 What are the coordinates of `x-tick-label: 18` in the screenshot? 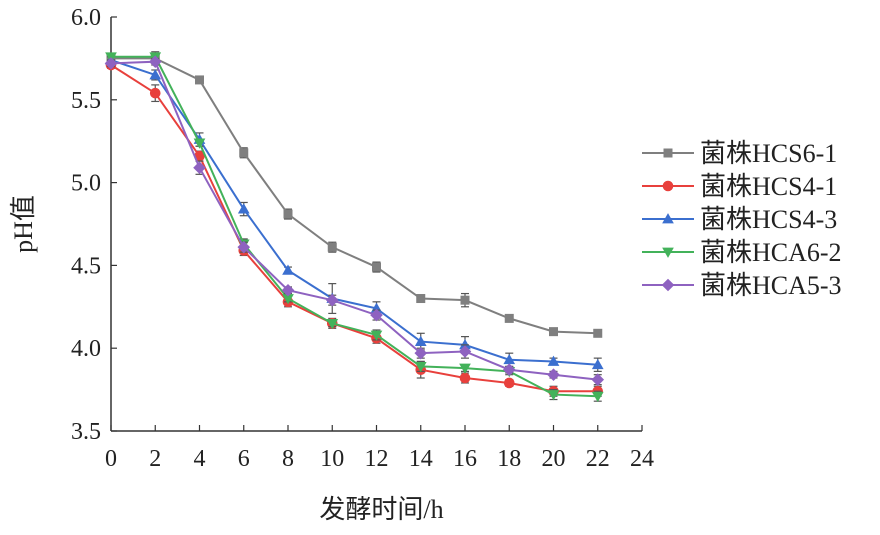 It's located at (509, 459).